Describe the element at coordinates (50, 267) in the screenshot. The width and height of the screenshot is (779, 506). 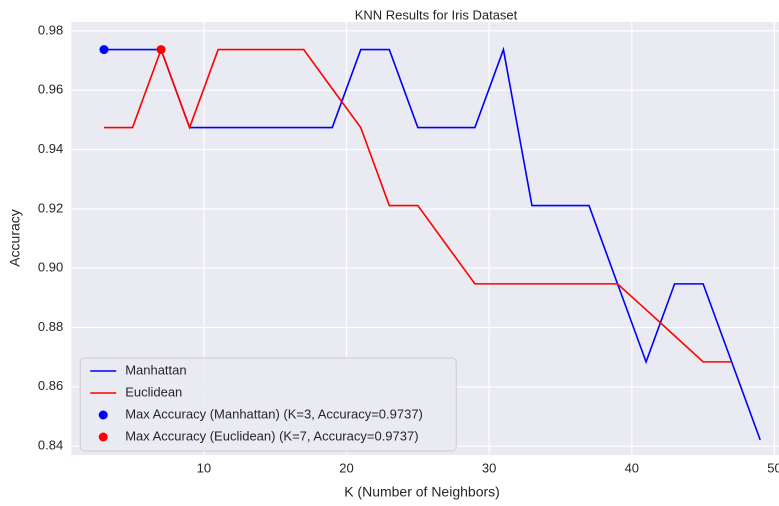
I see `y-tick-label: 0.90` at that location.